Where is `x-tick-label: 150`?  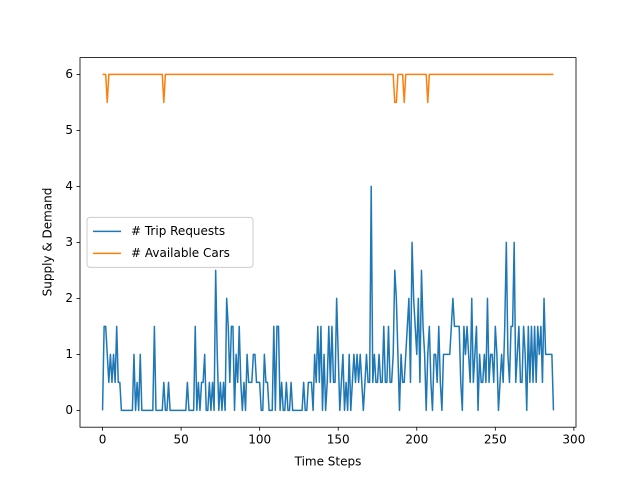
x-tick-label: 150 is located at coordinates (338, 440).